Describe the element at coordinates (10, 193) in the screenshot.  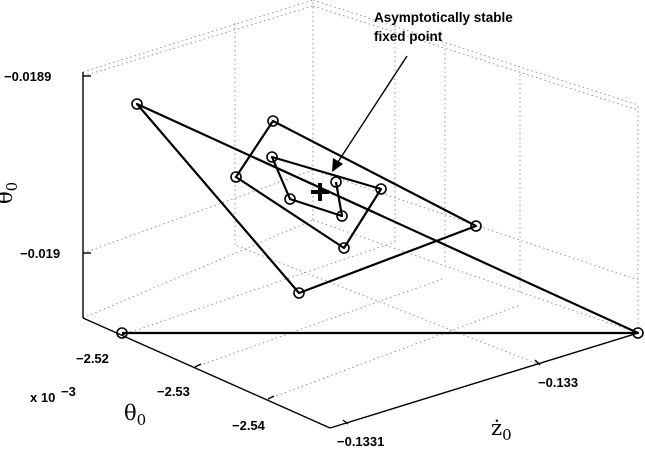
I see `z-axis-label: θ̇0` at that location.